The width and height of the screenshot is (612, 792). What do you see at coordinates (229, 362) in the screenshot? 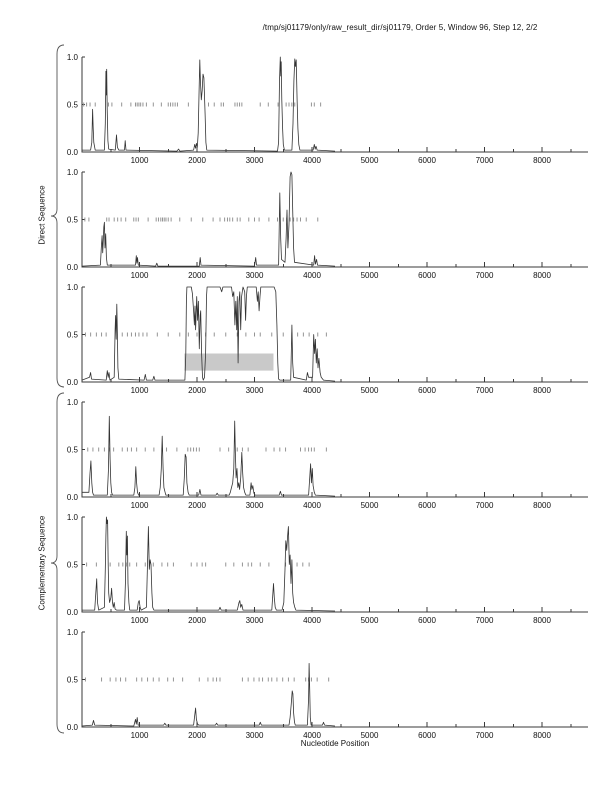
I see `highlight-region` at bounding box center [229, 362].